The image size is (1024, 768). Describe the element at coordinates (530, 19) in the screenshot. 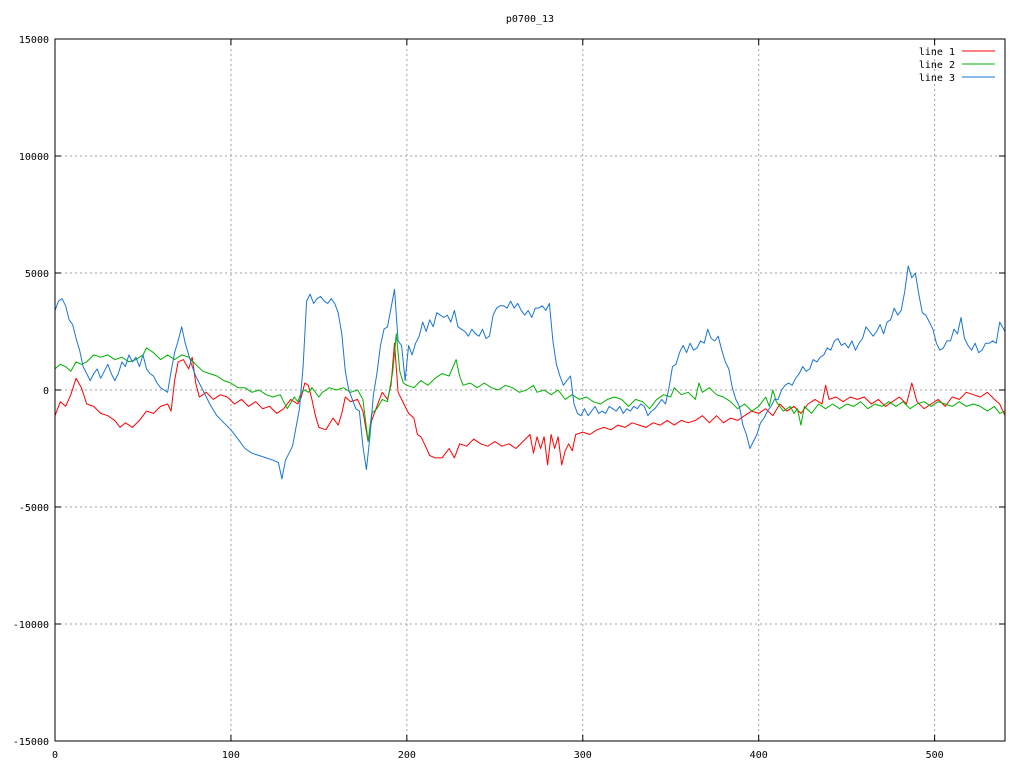

I see `chart-title: p0700_13` at that location.